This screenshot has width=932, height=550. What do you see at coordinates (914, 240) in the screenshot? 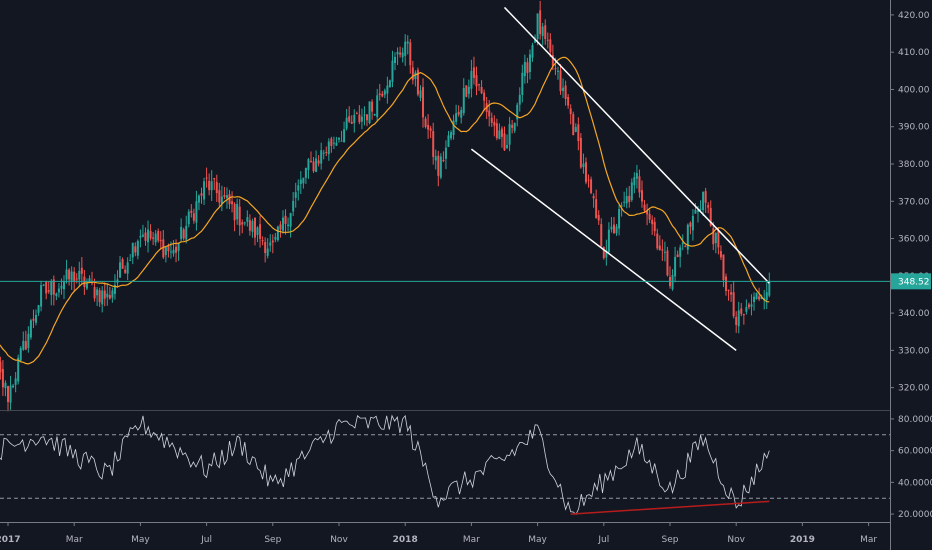
I see `price-tick-label: 360.00` at bounding box center [914, 240].